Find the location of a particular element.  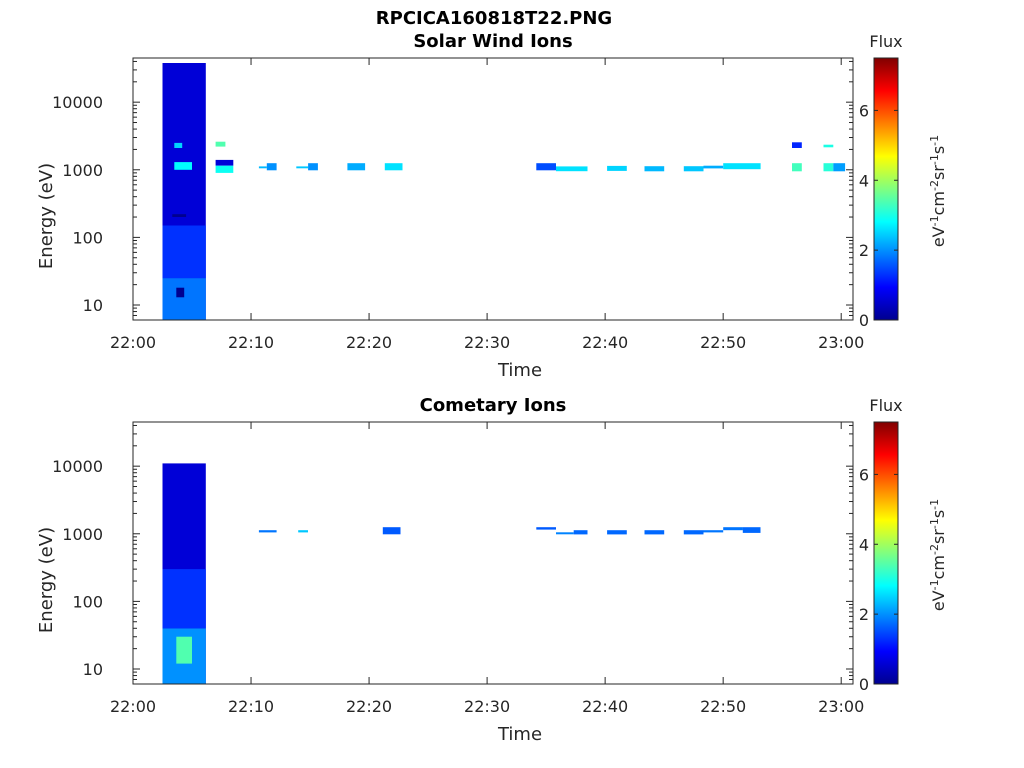

panel-title: Cometary Ions is located at coordinates (493, 405).